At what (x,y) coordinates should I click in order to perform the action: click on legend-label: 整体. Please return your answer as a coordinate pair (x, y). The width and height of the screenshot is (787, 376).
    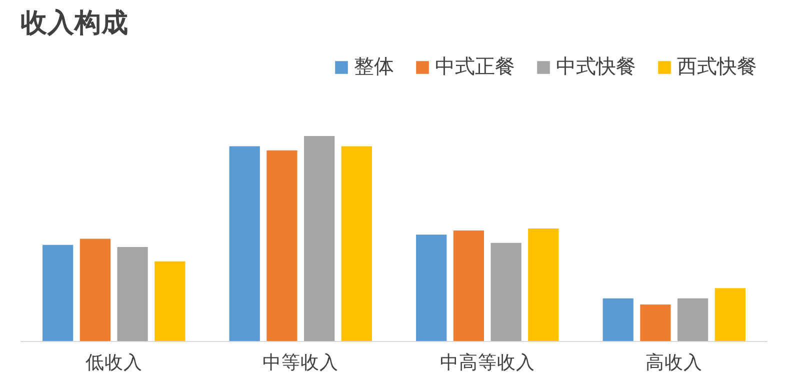
    Looking at the image, I should click on (374, 66).